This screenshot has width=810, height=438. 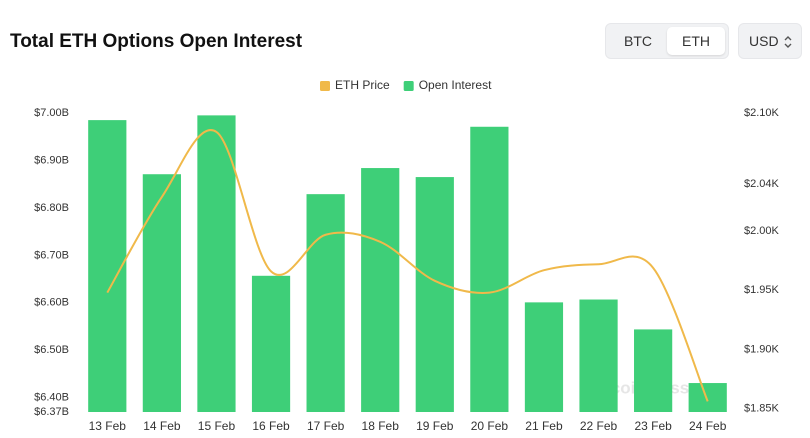 I want to click on x-tick-label: 20 Feb, so click(x=490, y=426).